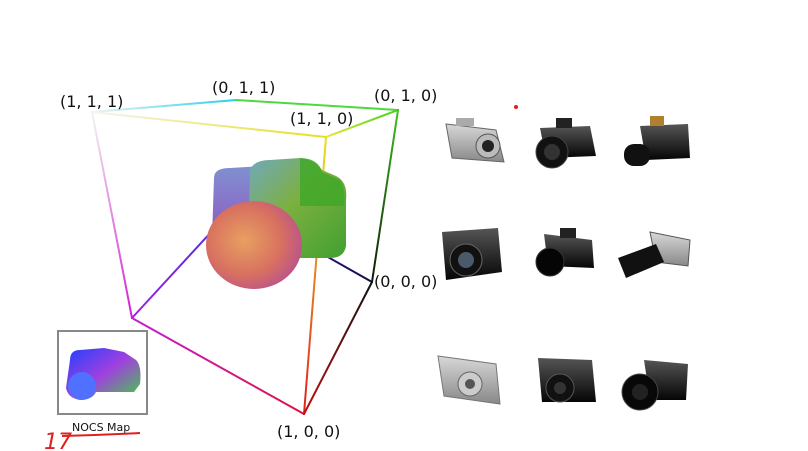  Describe the element at coordinates (322, 182) in the screenshot. I see `camera-grip` at that location.